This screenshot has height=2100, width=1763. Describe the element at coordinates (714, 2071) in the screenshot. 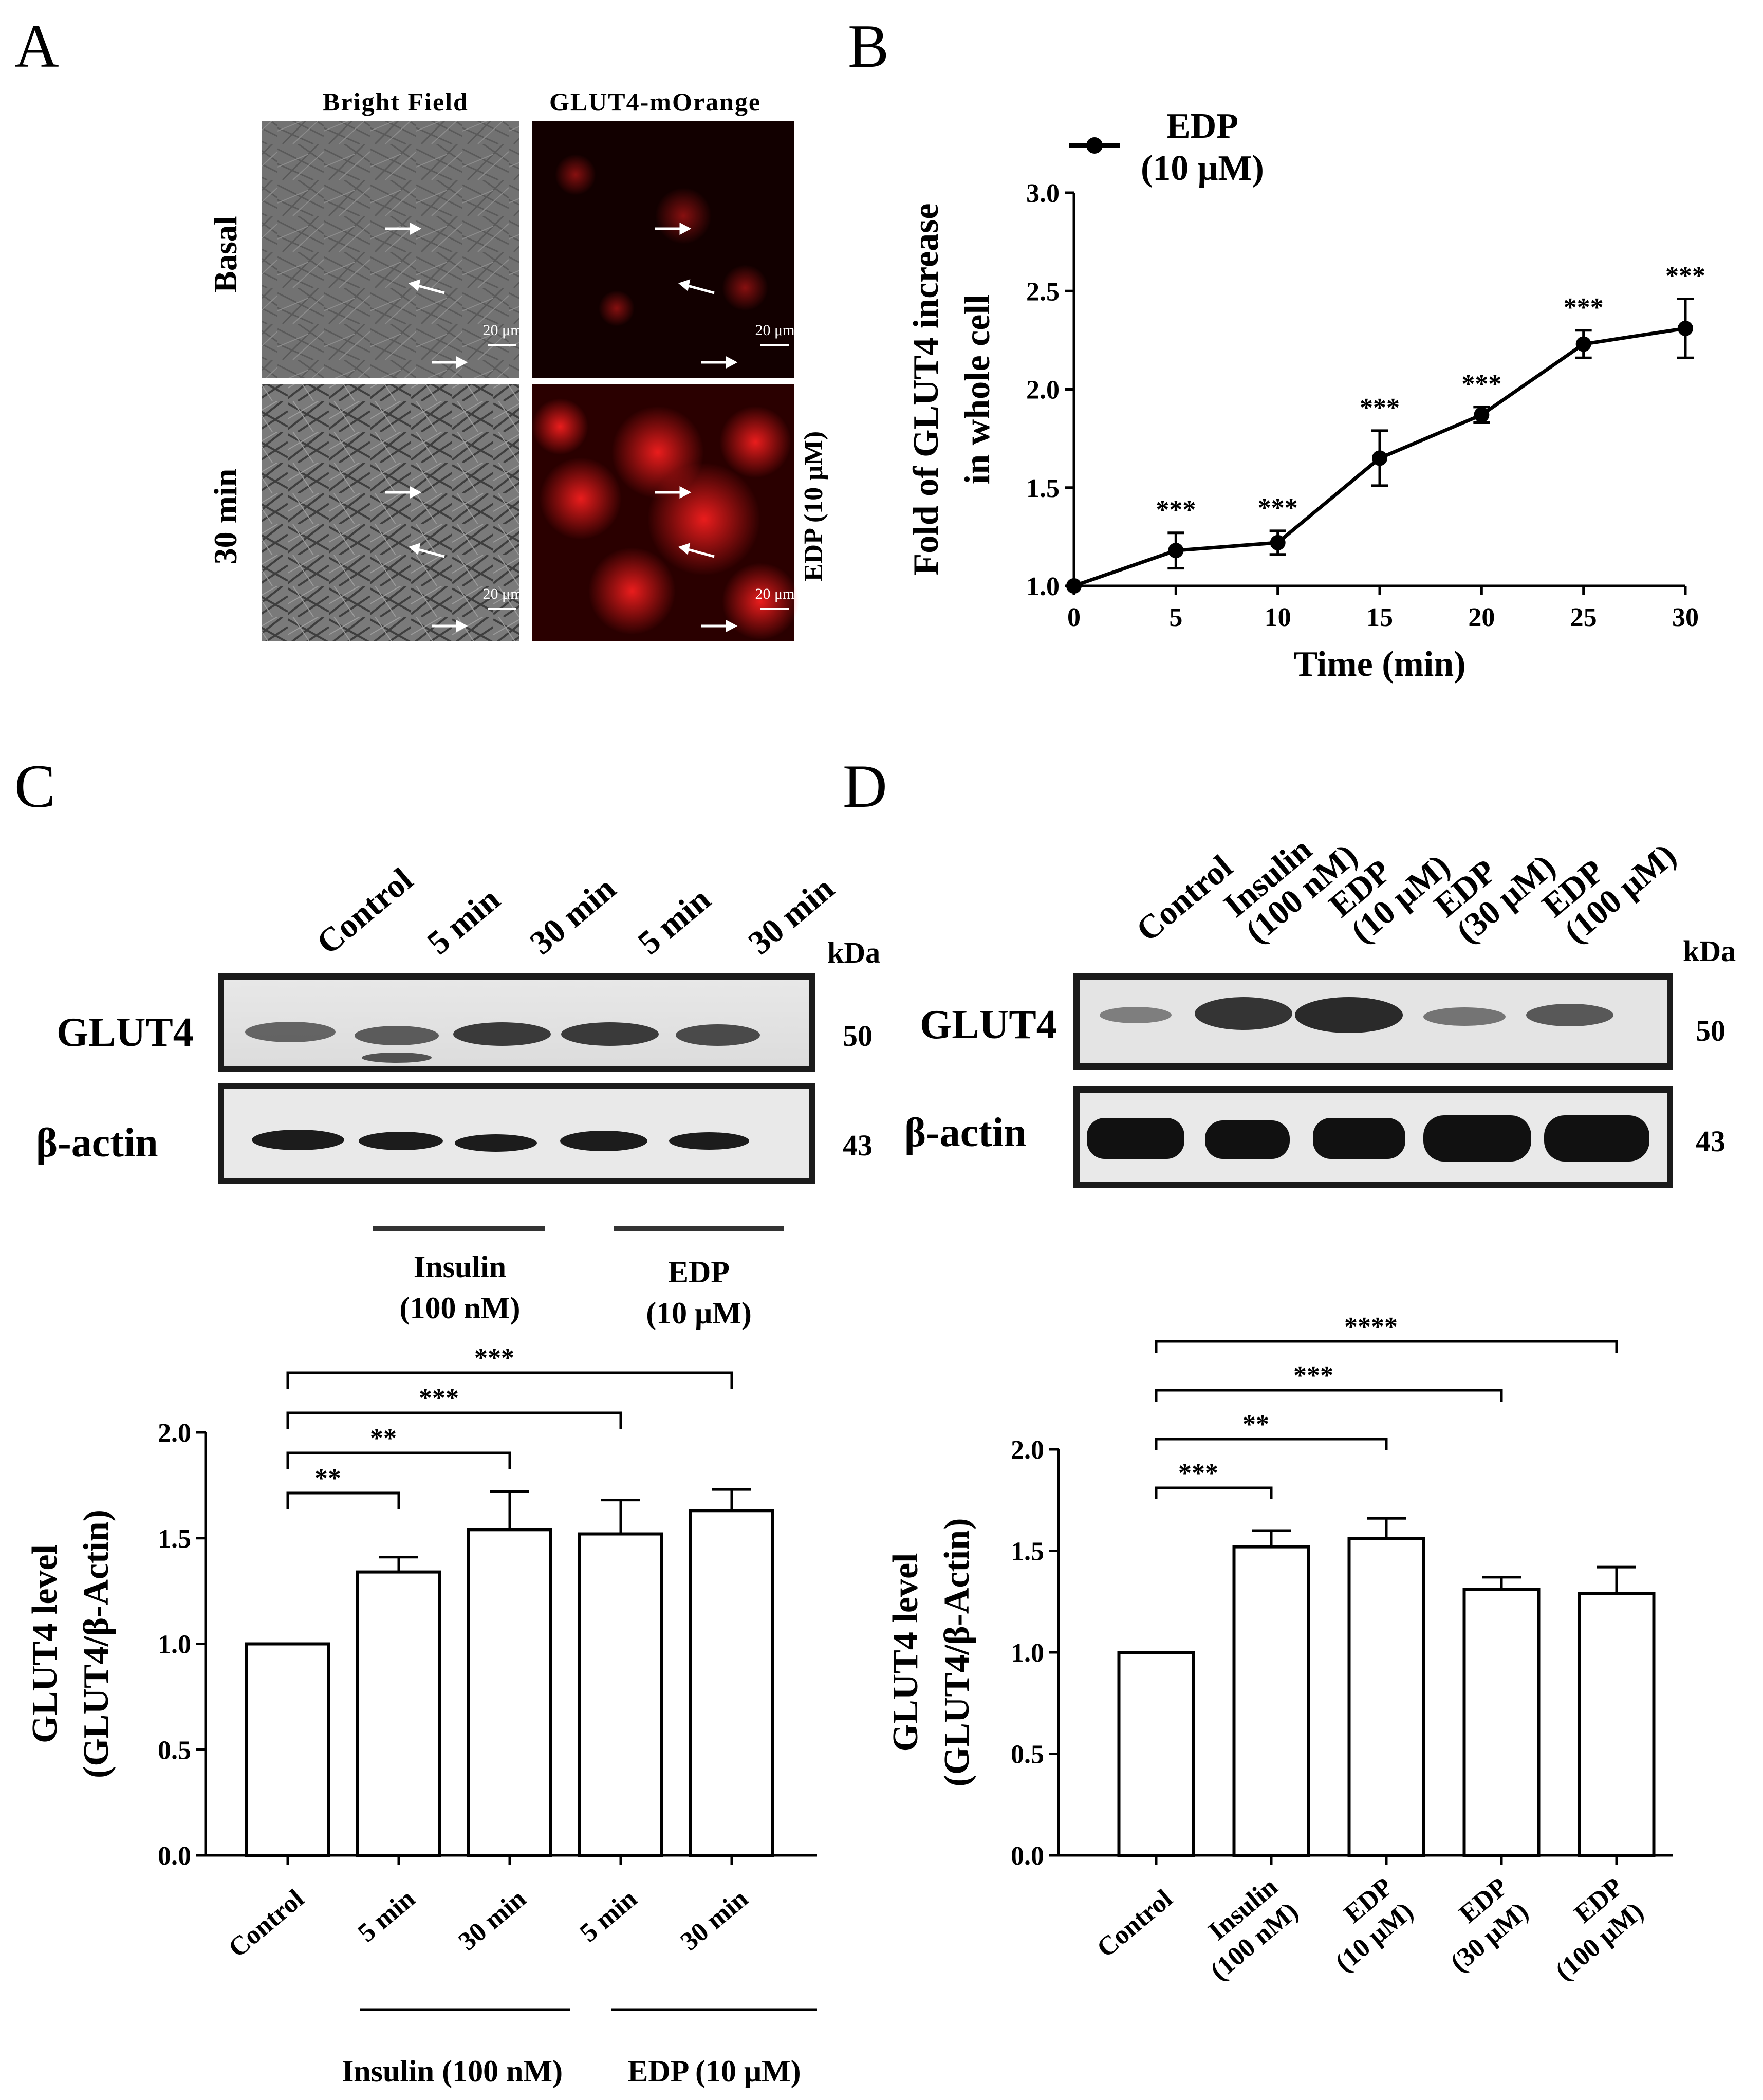

I see `bottom-group-label-edp: EDP (10 μM)` at that location.